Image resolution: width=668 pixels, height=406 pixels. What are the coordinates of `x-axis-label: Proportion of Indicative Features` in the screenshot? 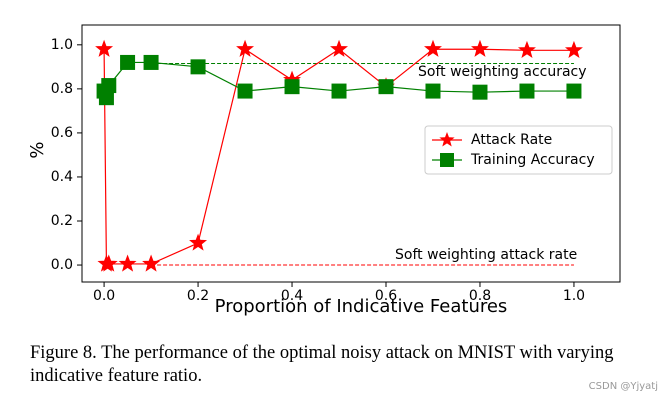 It's located at (361, 306).